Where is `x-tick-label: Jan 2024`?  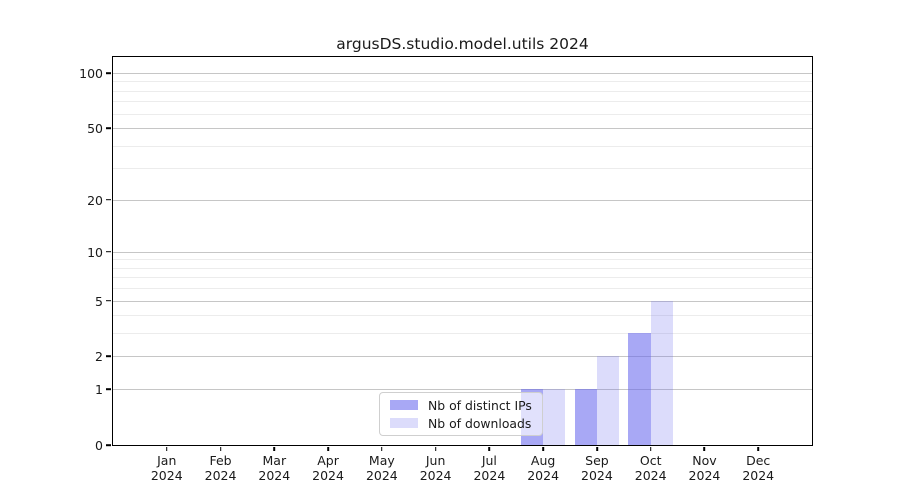 x-tick-label: Jan 2024 is located at coordinates (166, 468).